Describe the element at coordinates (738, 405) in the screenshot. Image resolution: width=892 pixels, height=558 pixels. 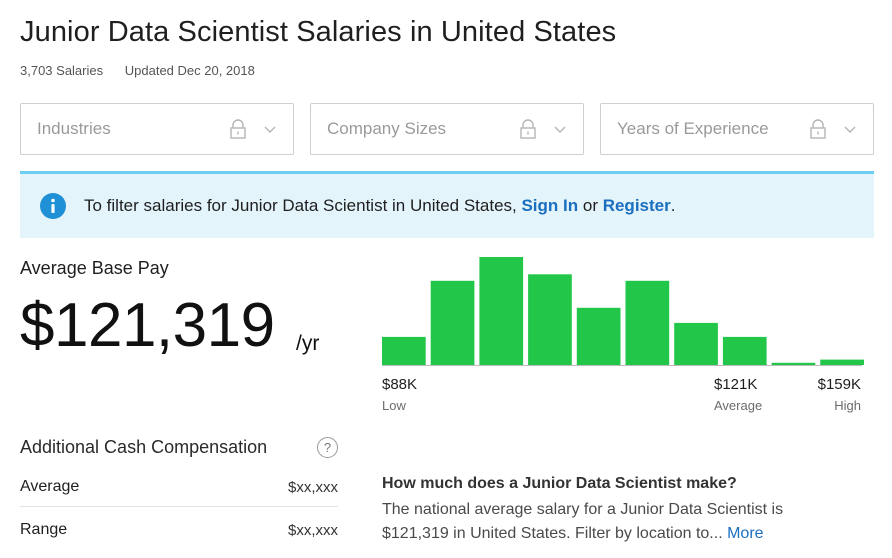
I see `average-label: Average` at that location.